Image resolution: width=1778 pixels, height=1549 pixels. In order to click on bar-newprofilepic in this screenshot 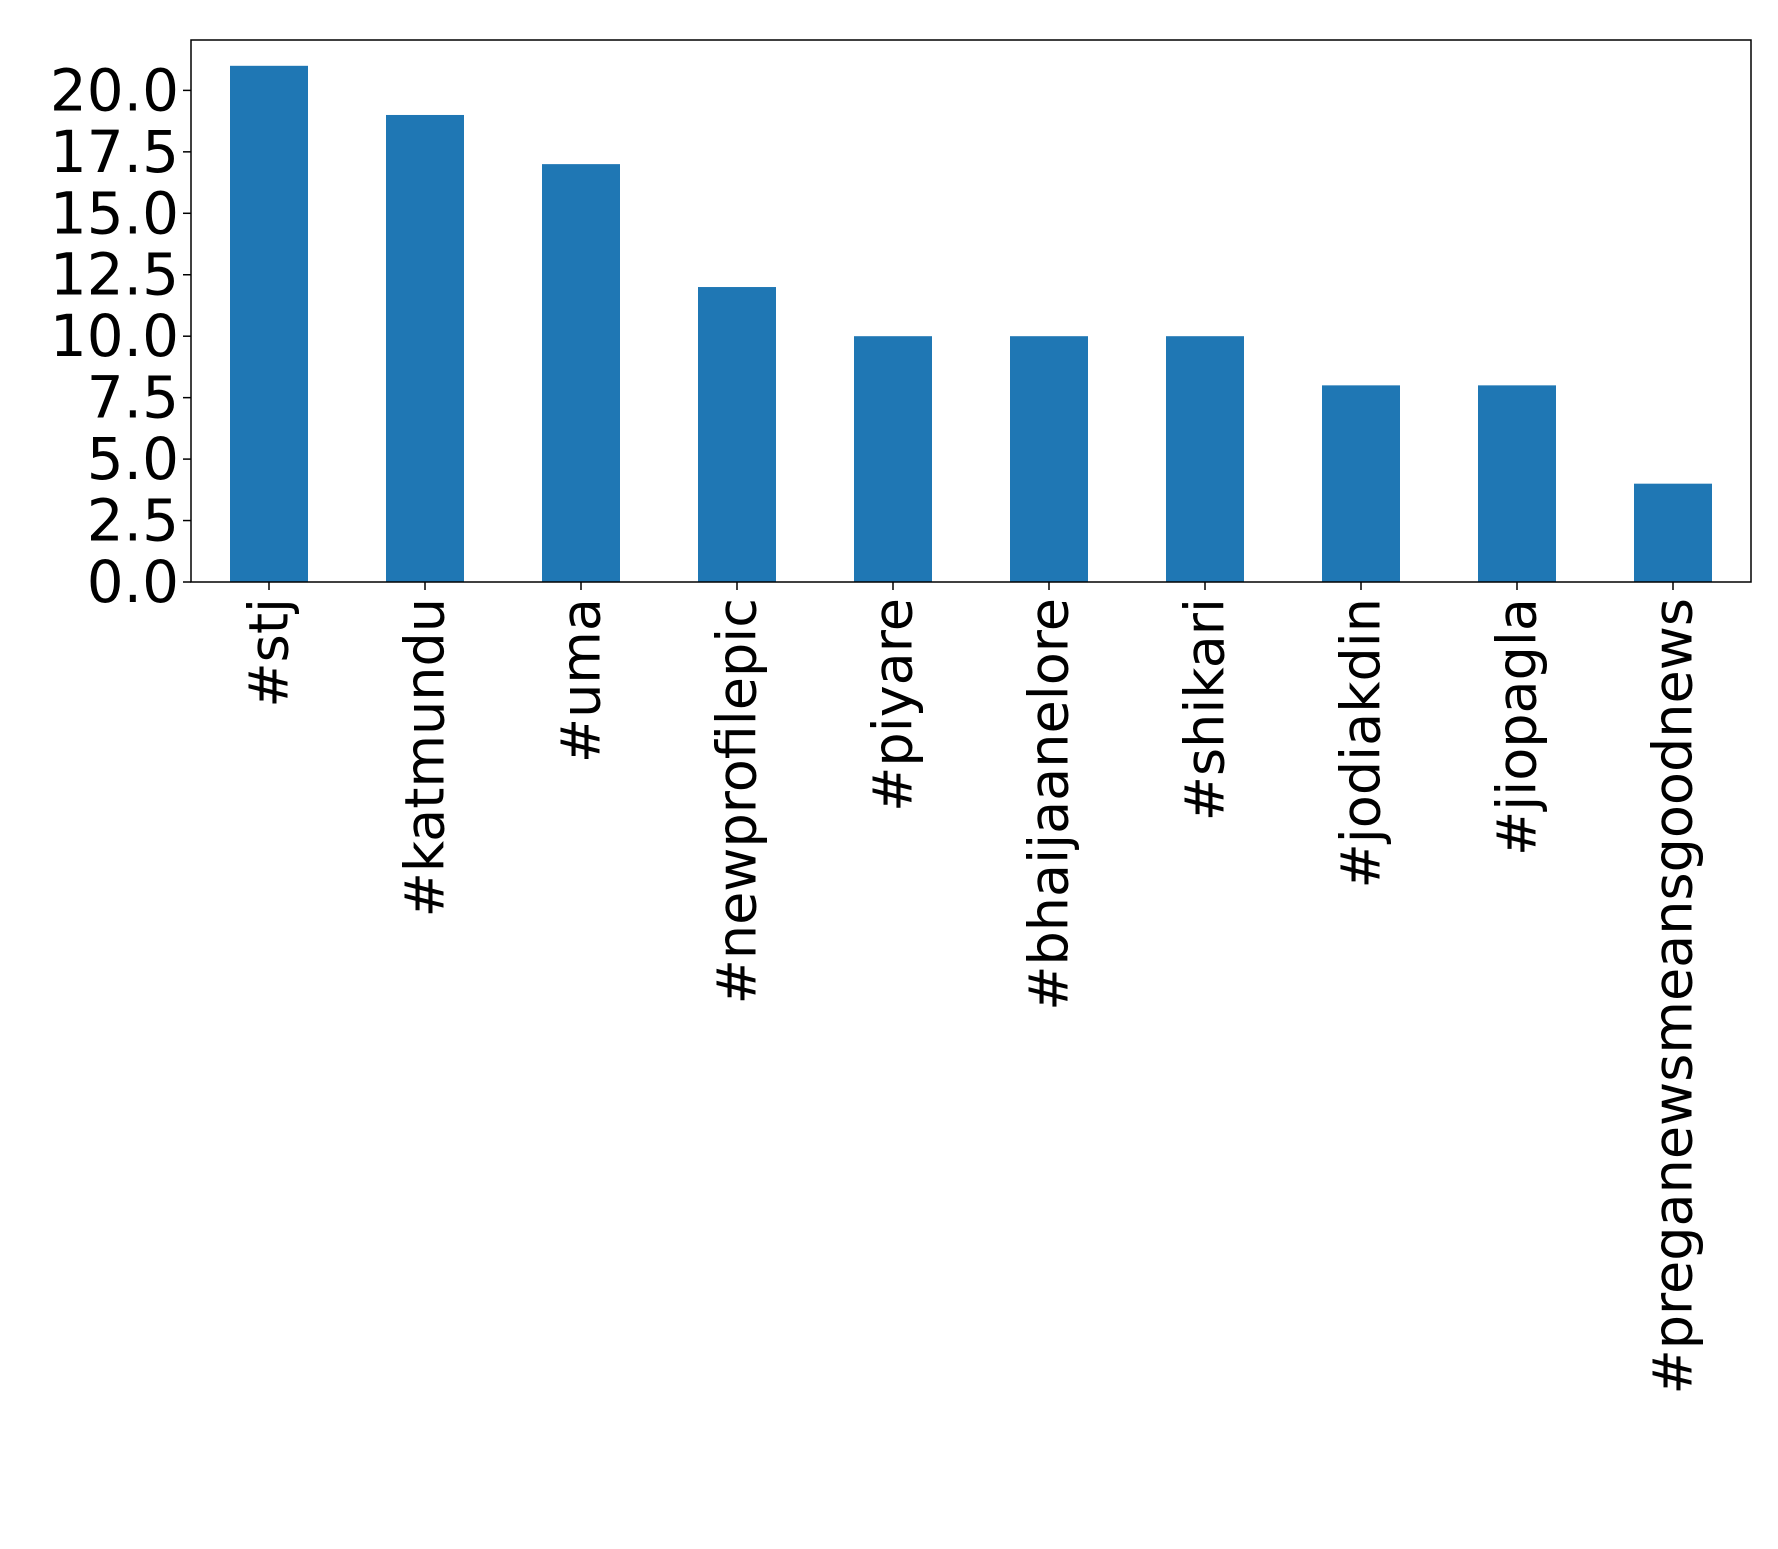, I will do `click(737, 434)`.